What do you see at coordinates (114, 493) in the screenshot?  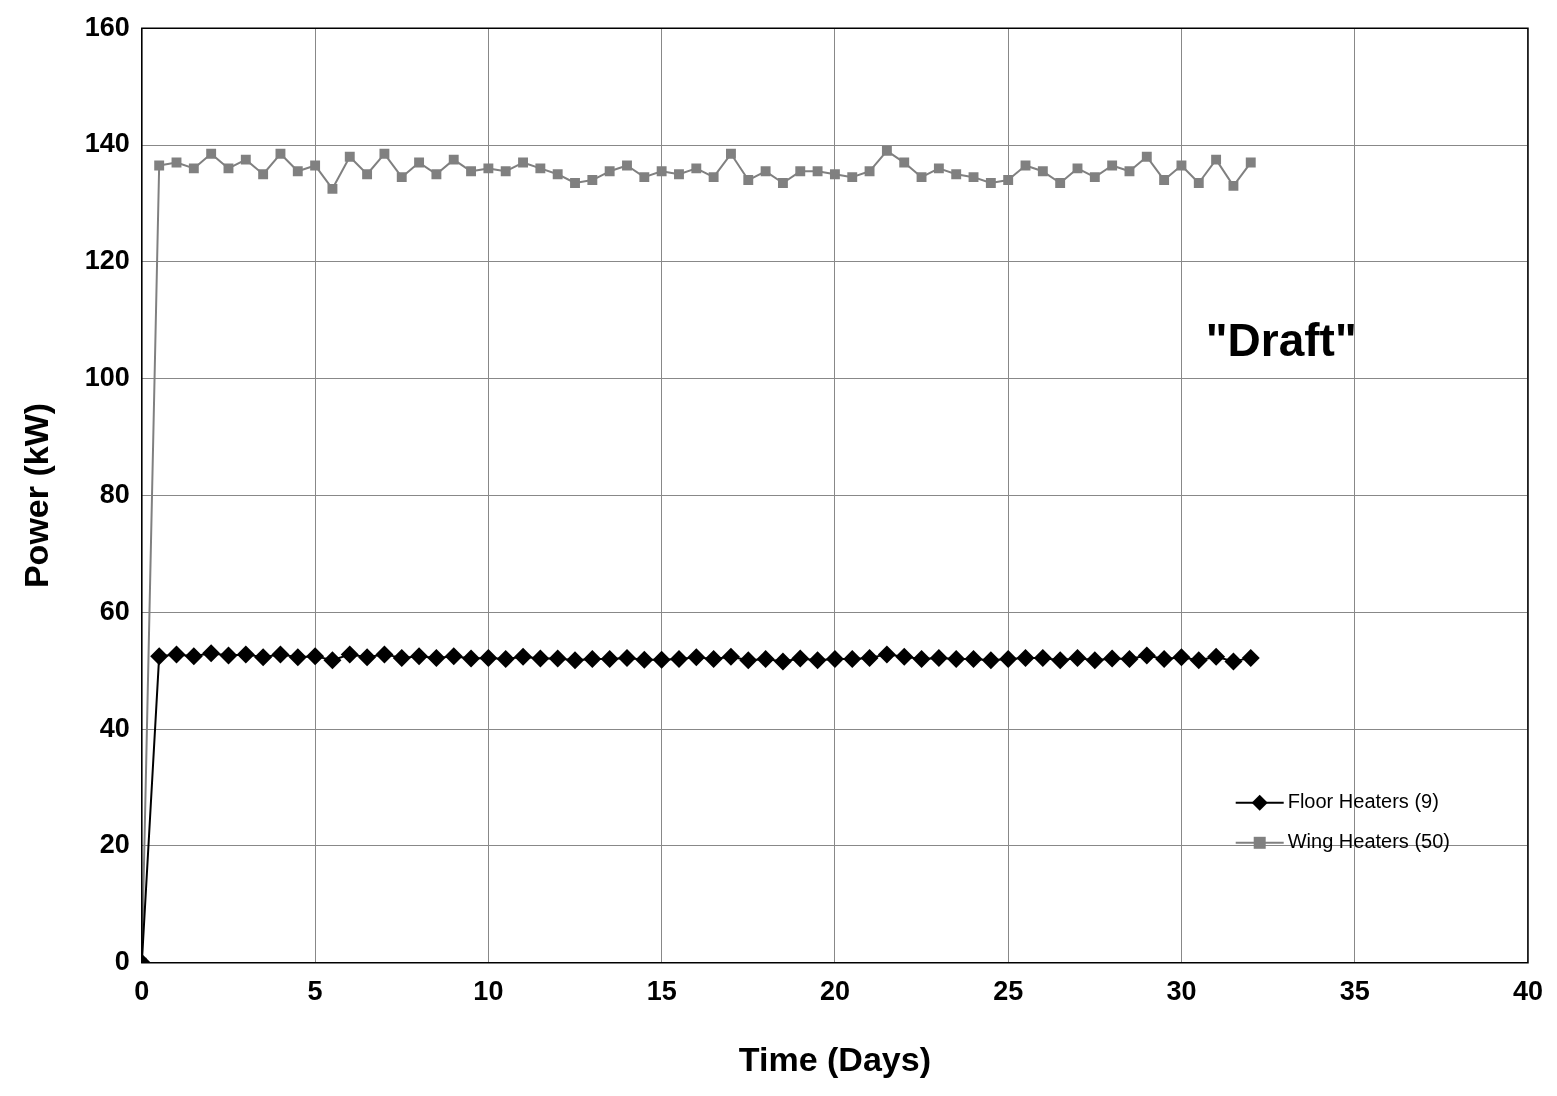 I see `y-tick-label: 80` at bounding box center [114, 493].